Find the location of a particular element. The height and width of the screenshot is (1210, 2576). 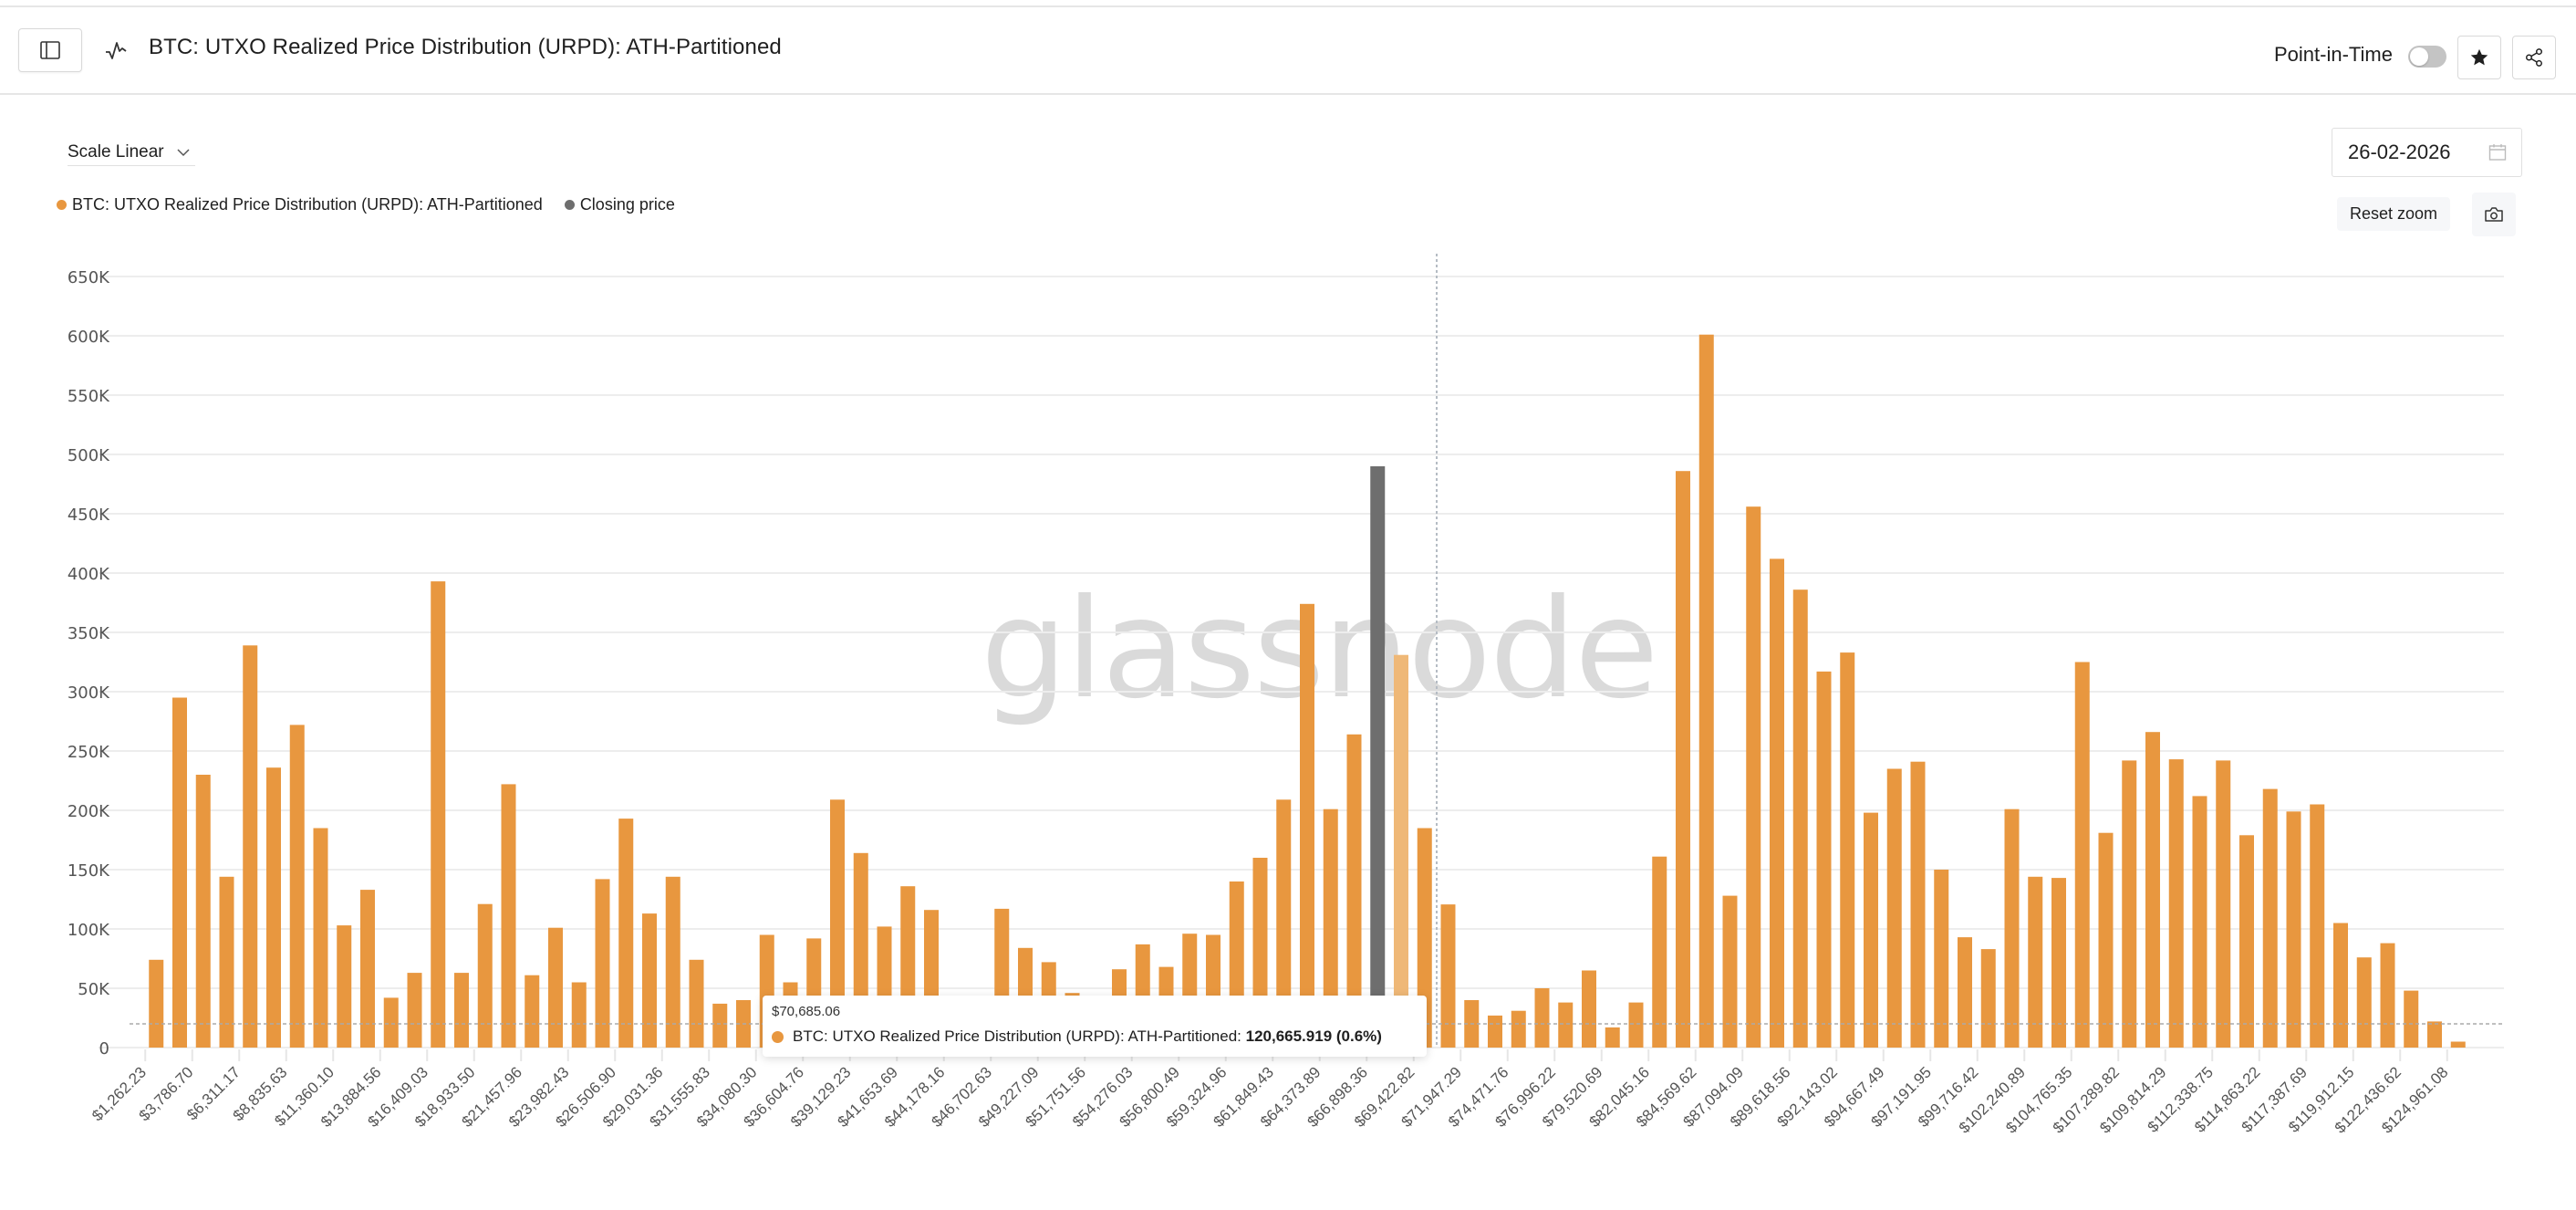

sidebar-toggle-button is located at coordinates (50, 50).